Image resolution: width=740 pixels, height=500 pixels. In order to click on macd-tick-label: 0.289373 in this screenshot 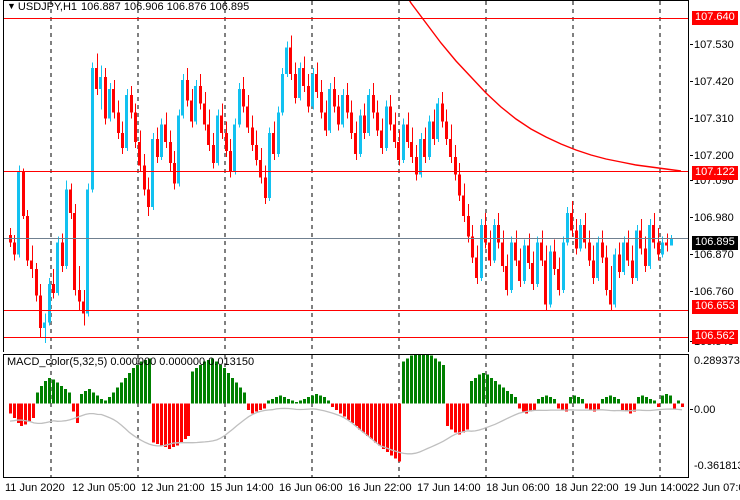, I will do `click(717, 361)`.